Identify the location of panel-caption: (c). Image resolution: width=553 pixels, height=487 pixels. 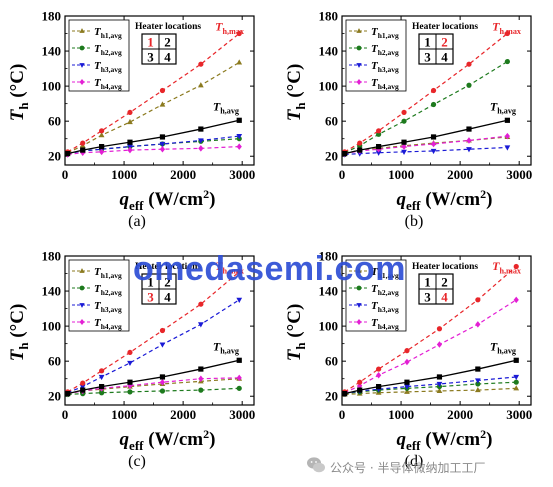
(137, 461).